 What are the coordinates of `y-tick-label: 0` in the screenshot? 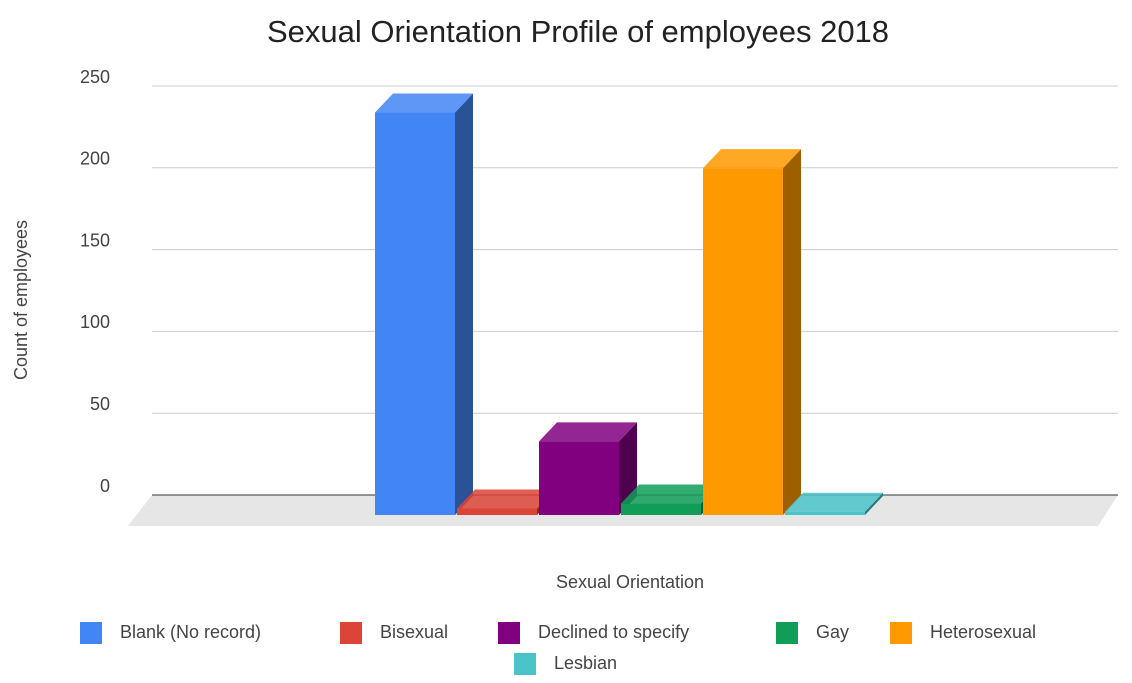 It's located at (105, 486).